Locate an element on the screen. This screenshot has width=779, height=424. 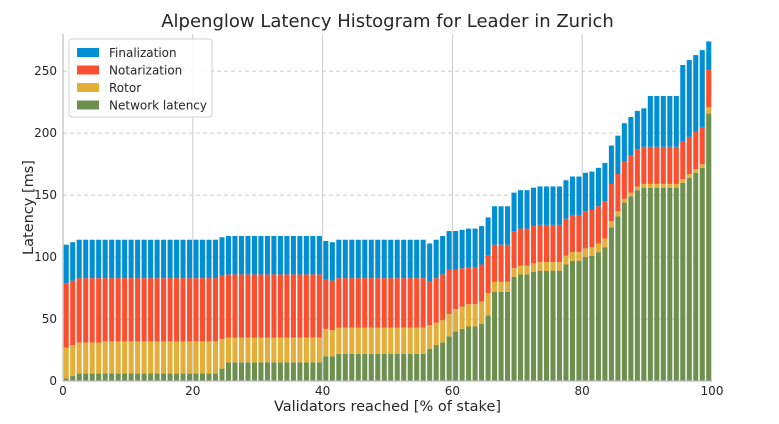
y-tick-label: 150 is located at coordinates (45, 195).